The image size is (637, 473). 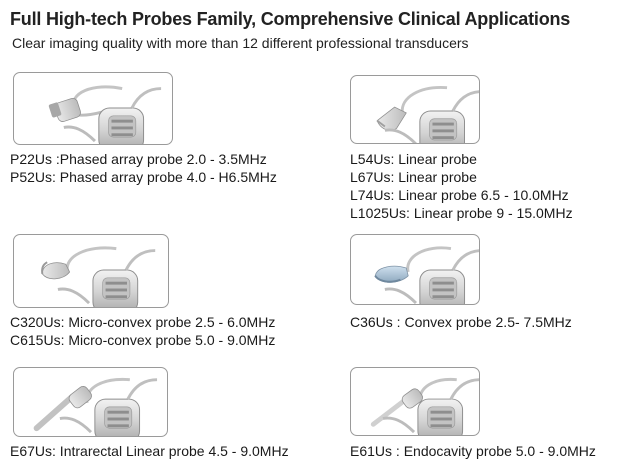 What do you see at coordinates (461, 213) in the screenshot?
I see `probe-spec-line: L1025Us: Linear probe 9 - 15.0MHz` at bounding box center [461, 213].